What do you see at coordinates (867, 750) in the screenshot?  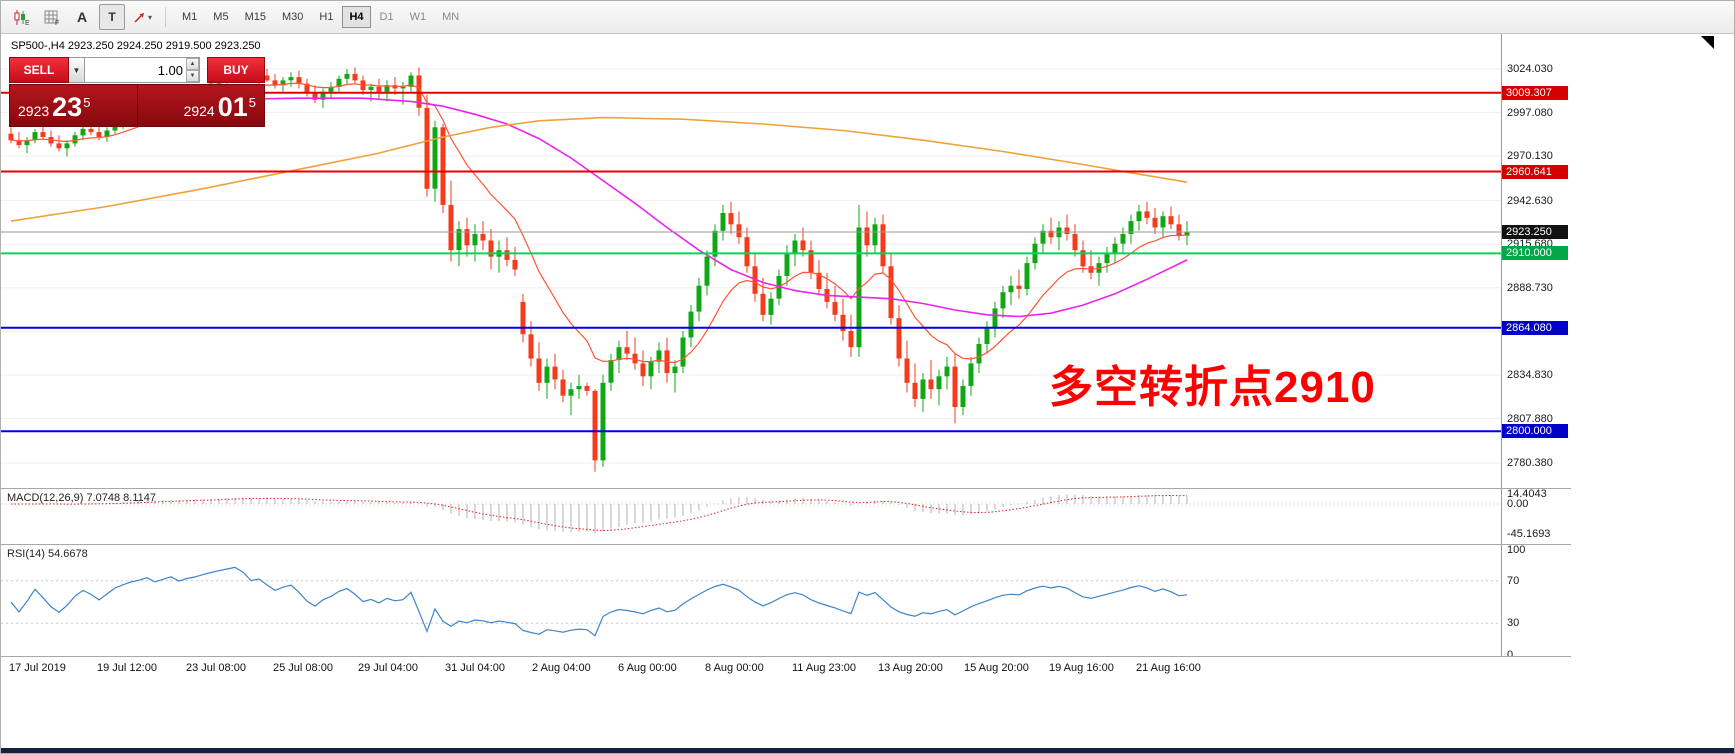 I see `status-bar` at bounding box center [867, 750].